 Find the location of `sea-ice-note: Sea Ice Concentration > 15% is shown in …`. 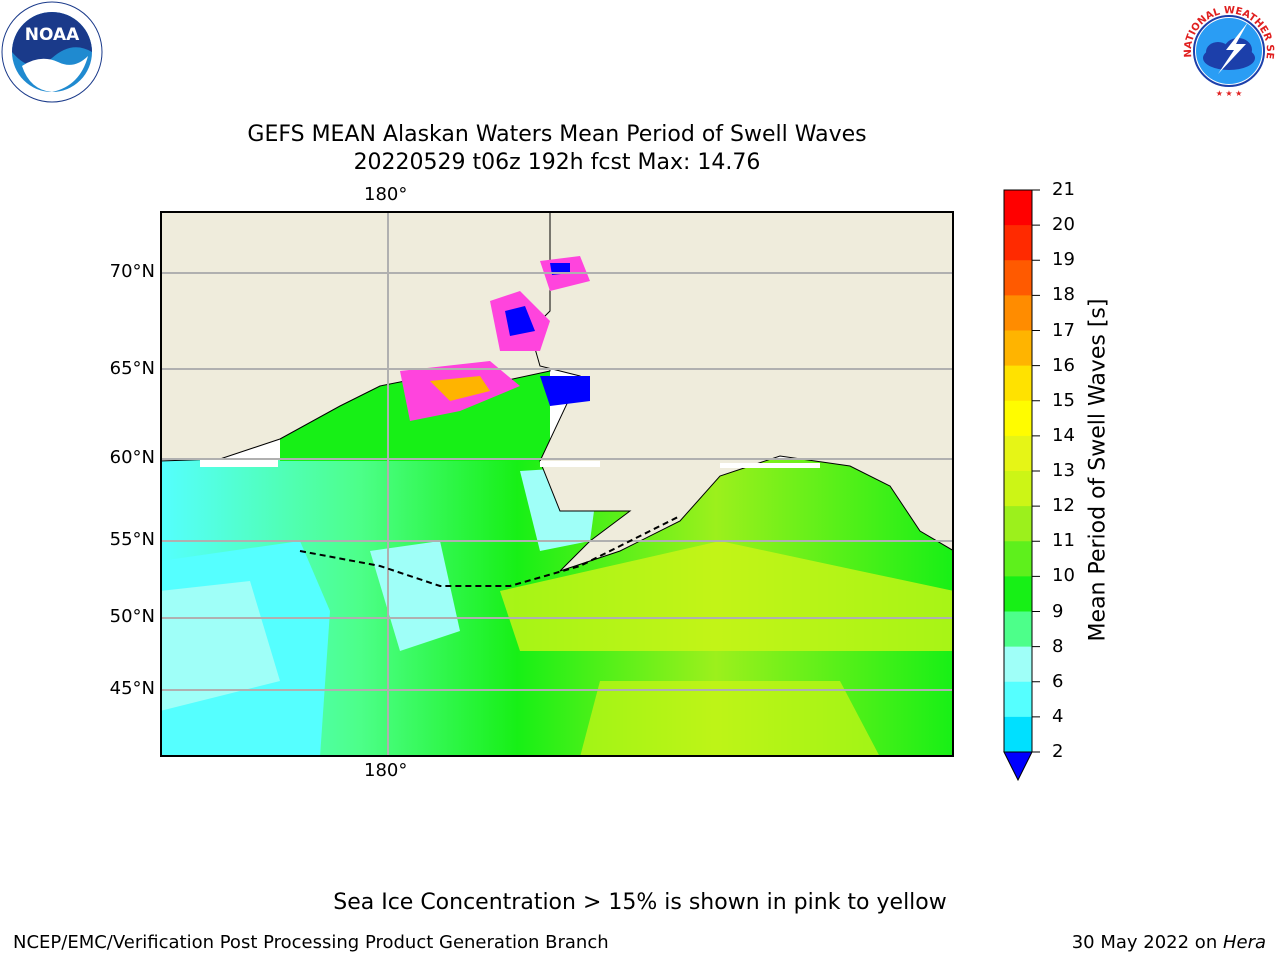

sea-ice-note: Sea Ice Concentration > 15% is shown in … is located at coordinates (640, 902).